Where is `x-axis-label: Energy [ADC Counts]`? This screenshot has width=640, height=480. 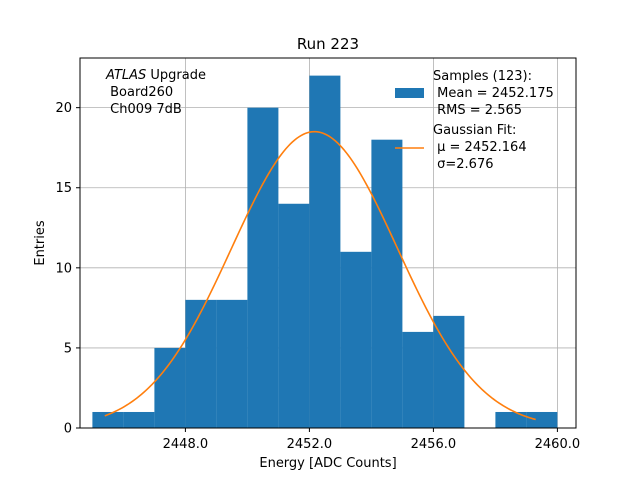
x-axis-label: Energy [ADC Counts] is located at coordinates (327, 463).